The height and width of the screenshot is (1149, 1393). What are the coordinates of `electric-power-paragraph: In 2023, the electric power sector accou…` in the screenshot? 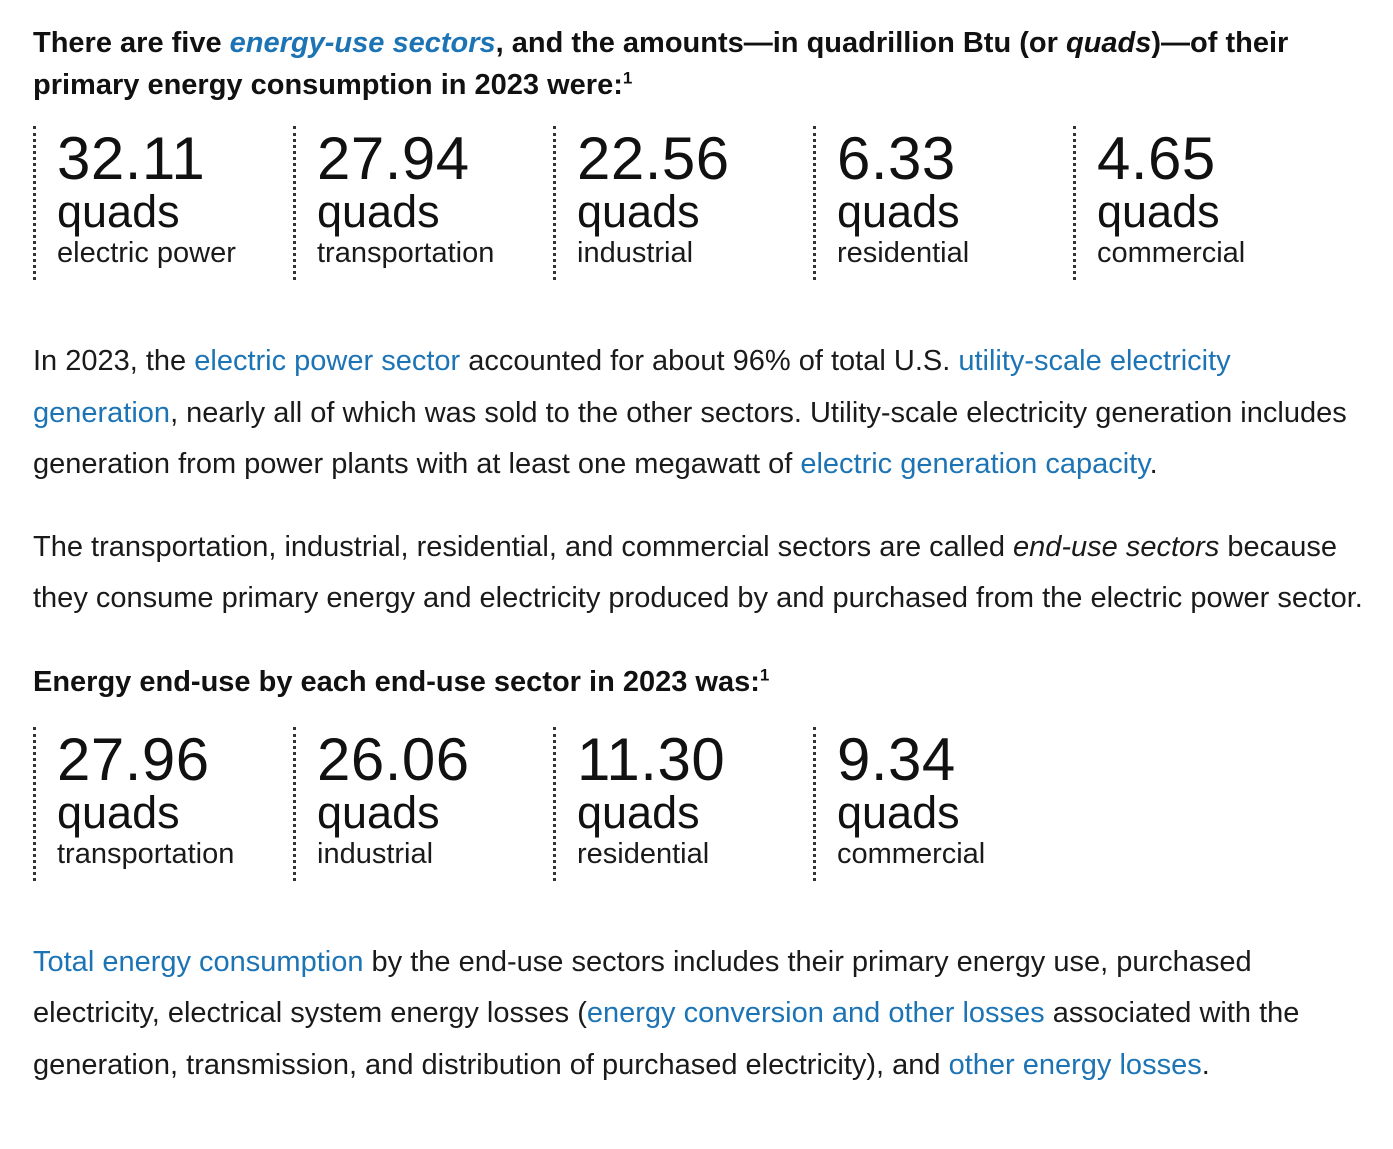 It's located at (698, 413).